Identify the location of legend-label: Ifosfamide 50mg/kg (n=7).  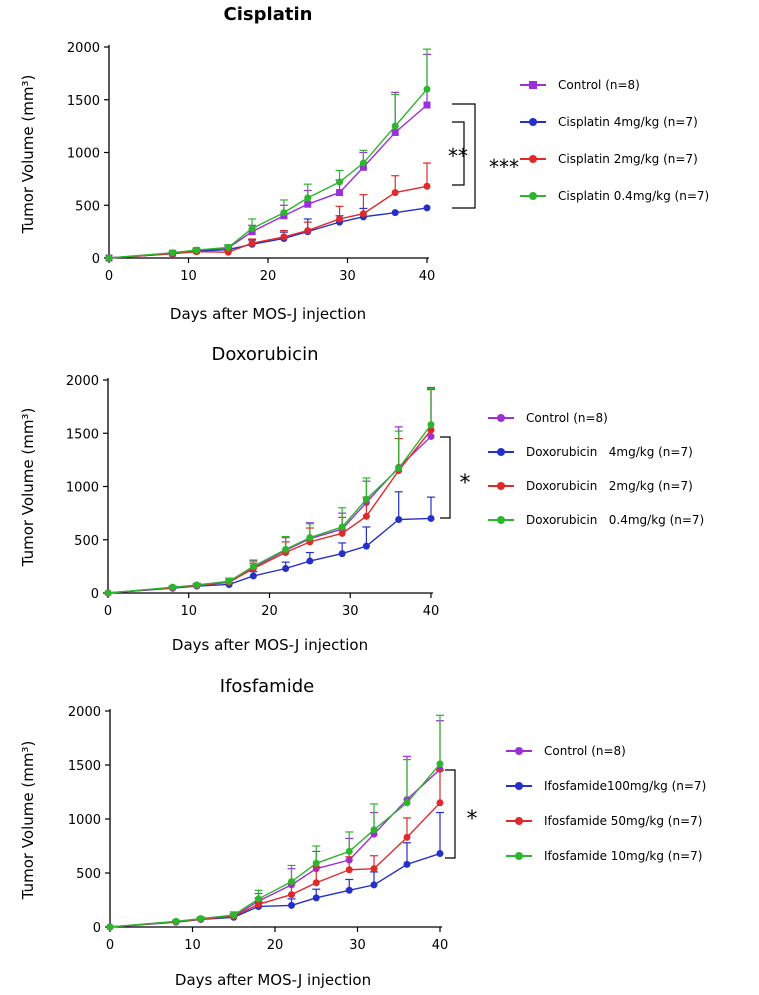
(623, 821).